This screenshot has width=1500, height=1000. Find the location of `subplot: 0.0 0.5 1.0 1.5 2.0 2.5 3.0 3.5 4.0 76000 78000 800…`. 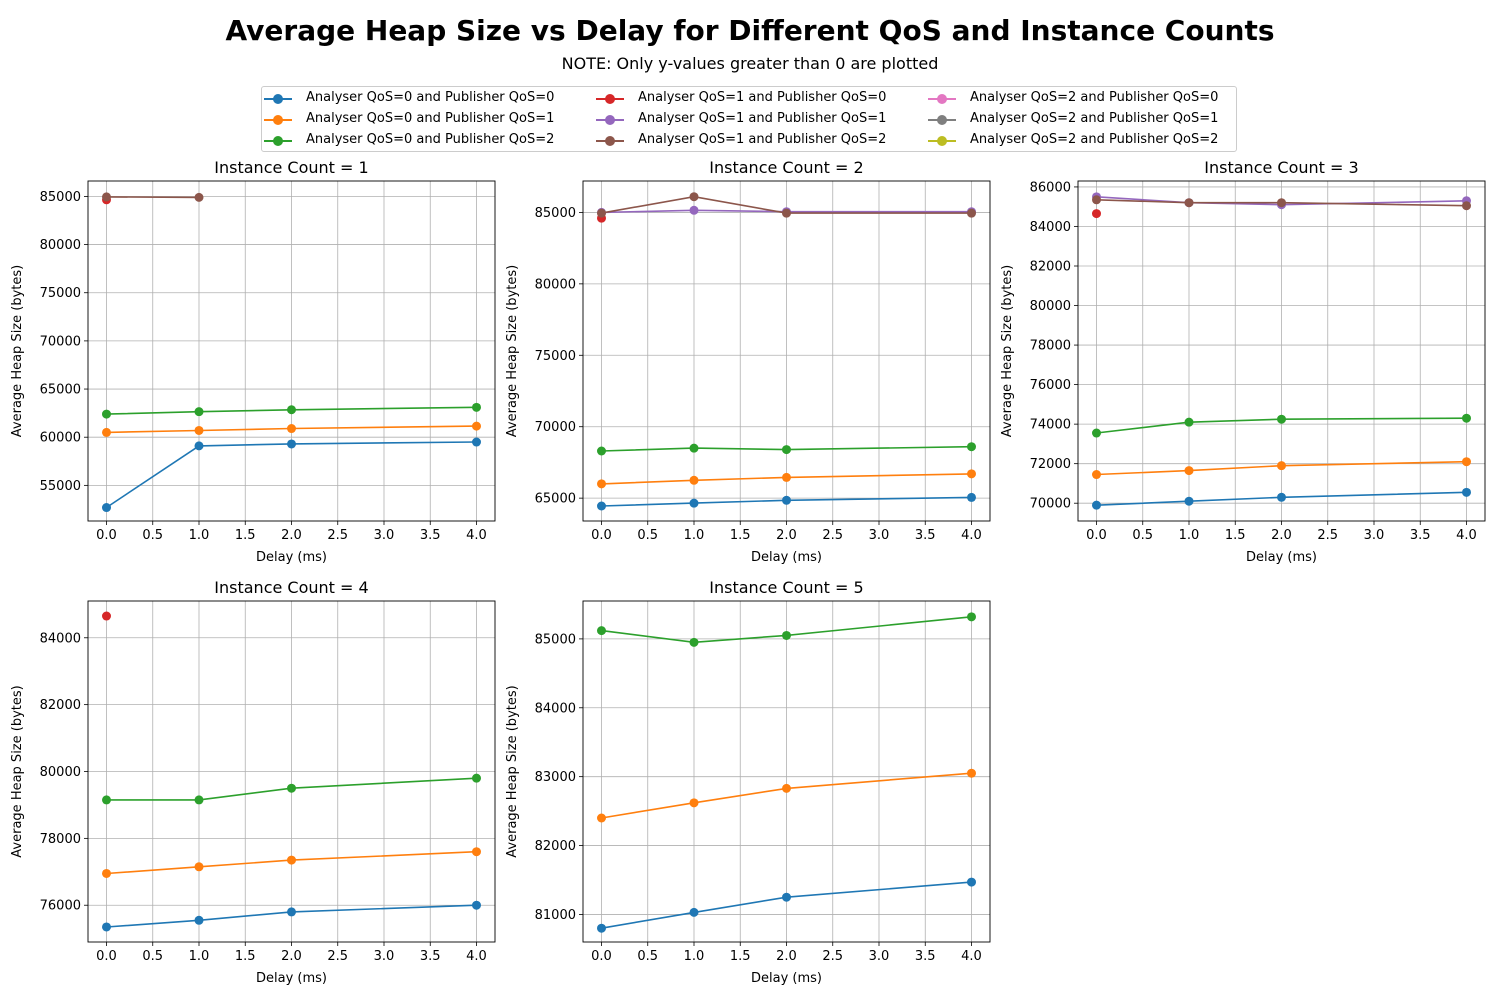

subplot: 0.0 0.5 1.0 1.5 2.0 2.5 3.0 3.5 4.0 76000 78000 800… is located at coordinates (253, 782).